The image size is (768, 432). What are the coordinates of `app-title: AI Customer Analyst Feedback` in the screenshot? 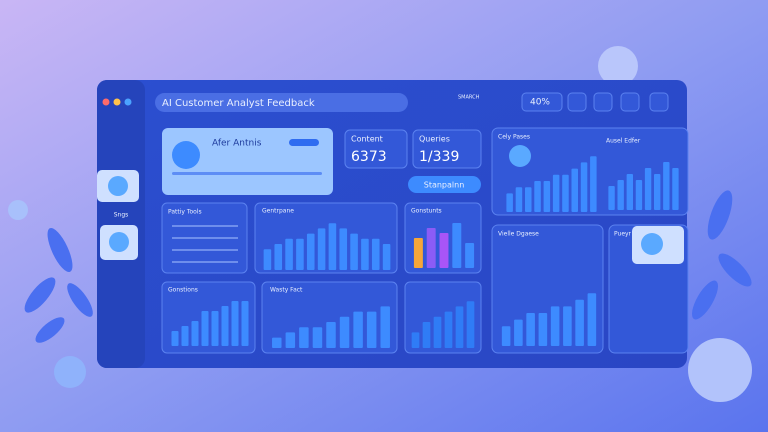 It's located at (238, 103).